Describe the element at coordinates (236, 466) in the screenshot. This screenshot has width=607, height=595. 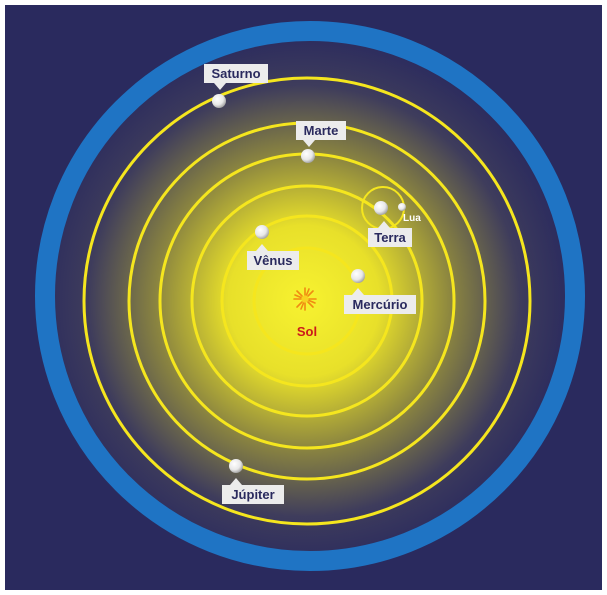
I see `jupiter-planet` at that location.